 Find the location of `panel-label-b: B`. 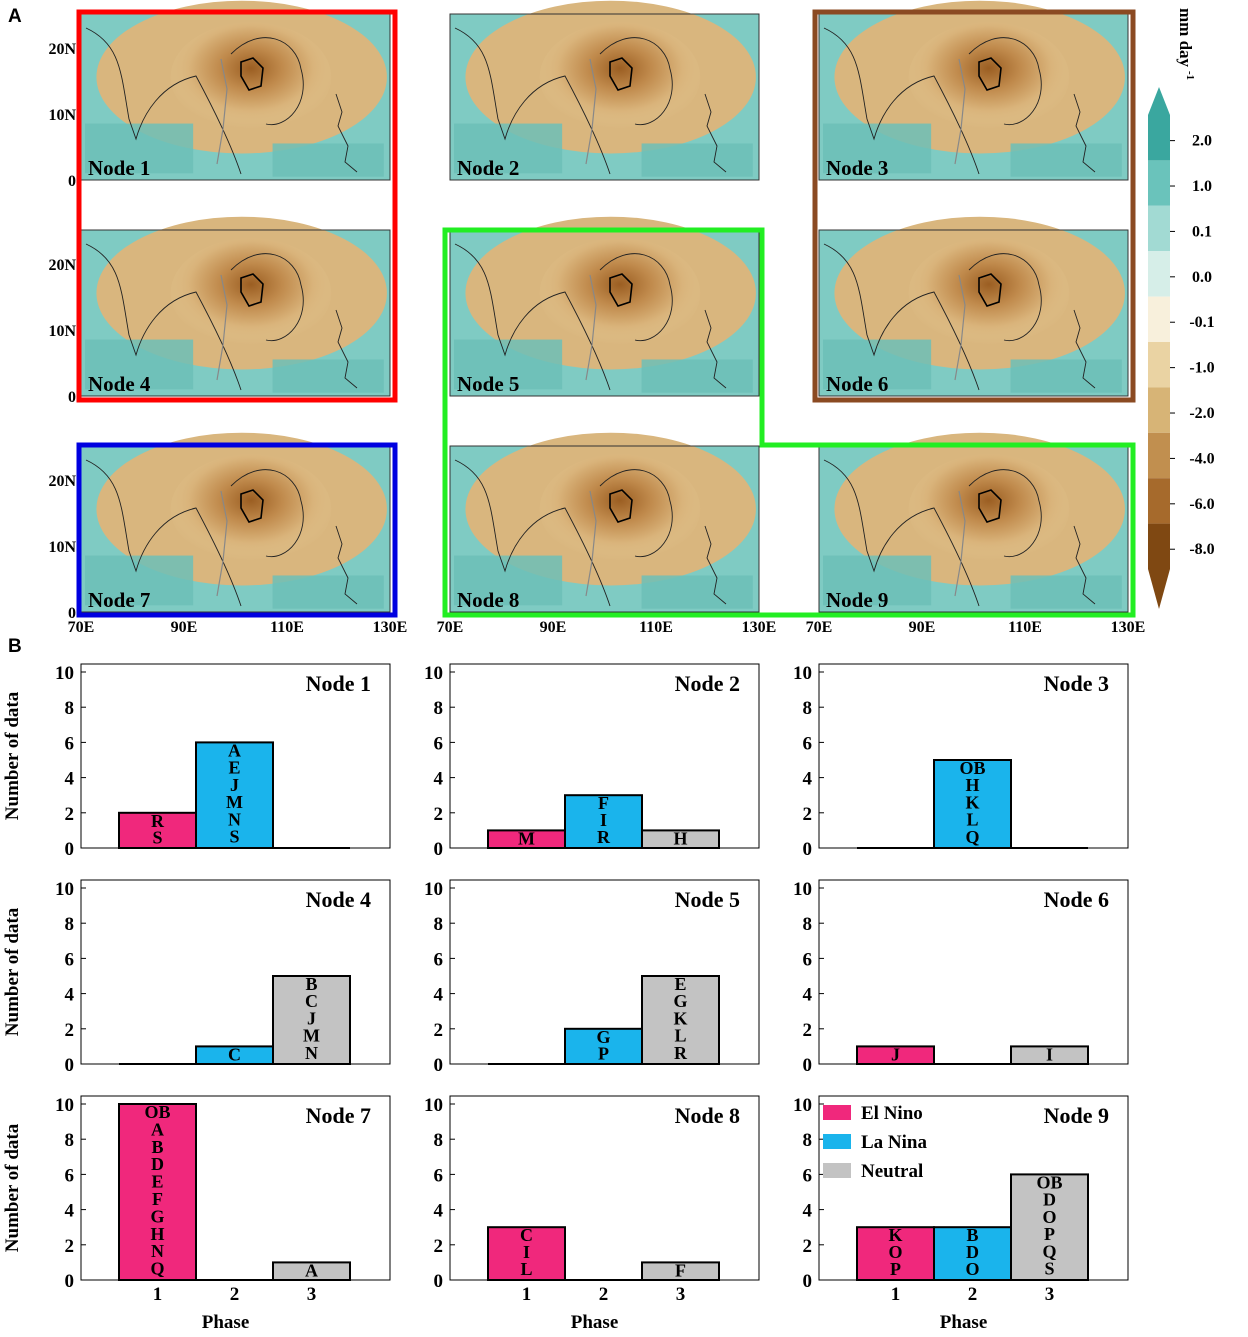

panel-label-b: B is located at coordinates (15, 646).